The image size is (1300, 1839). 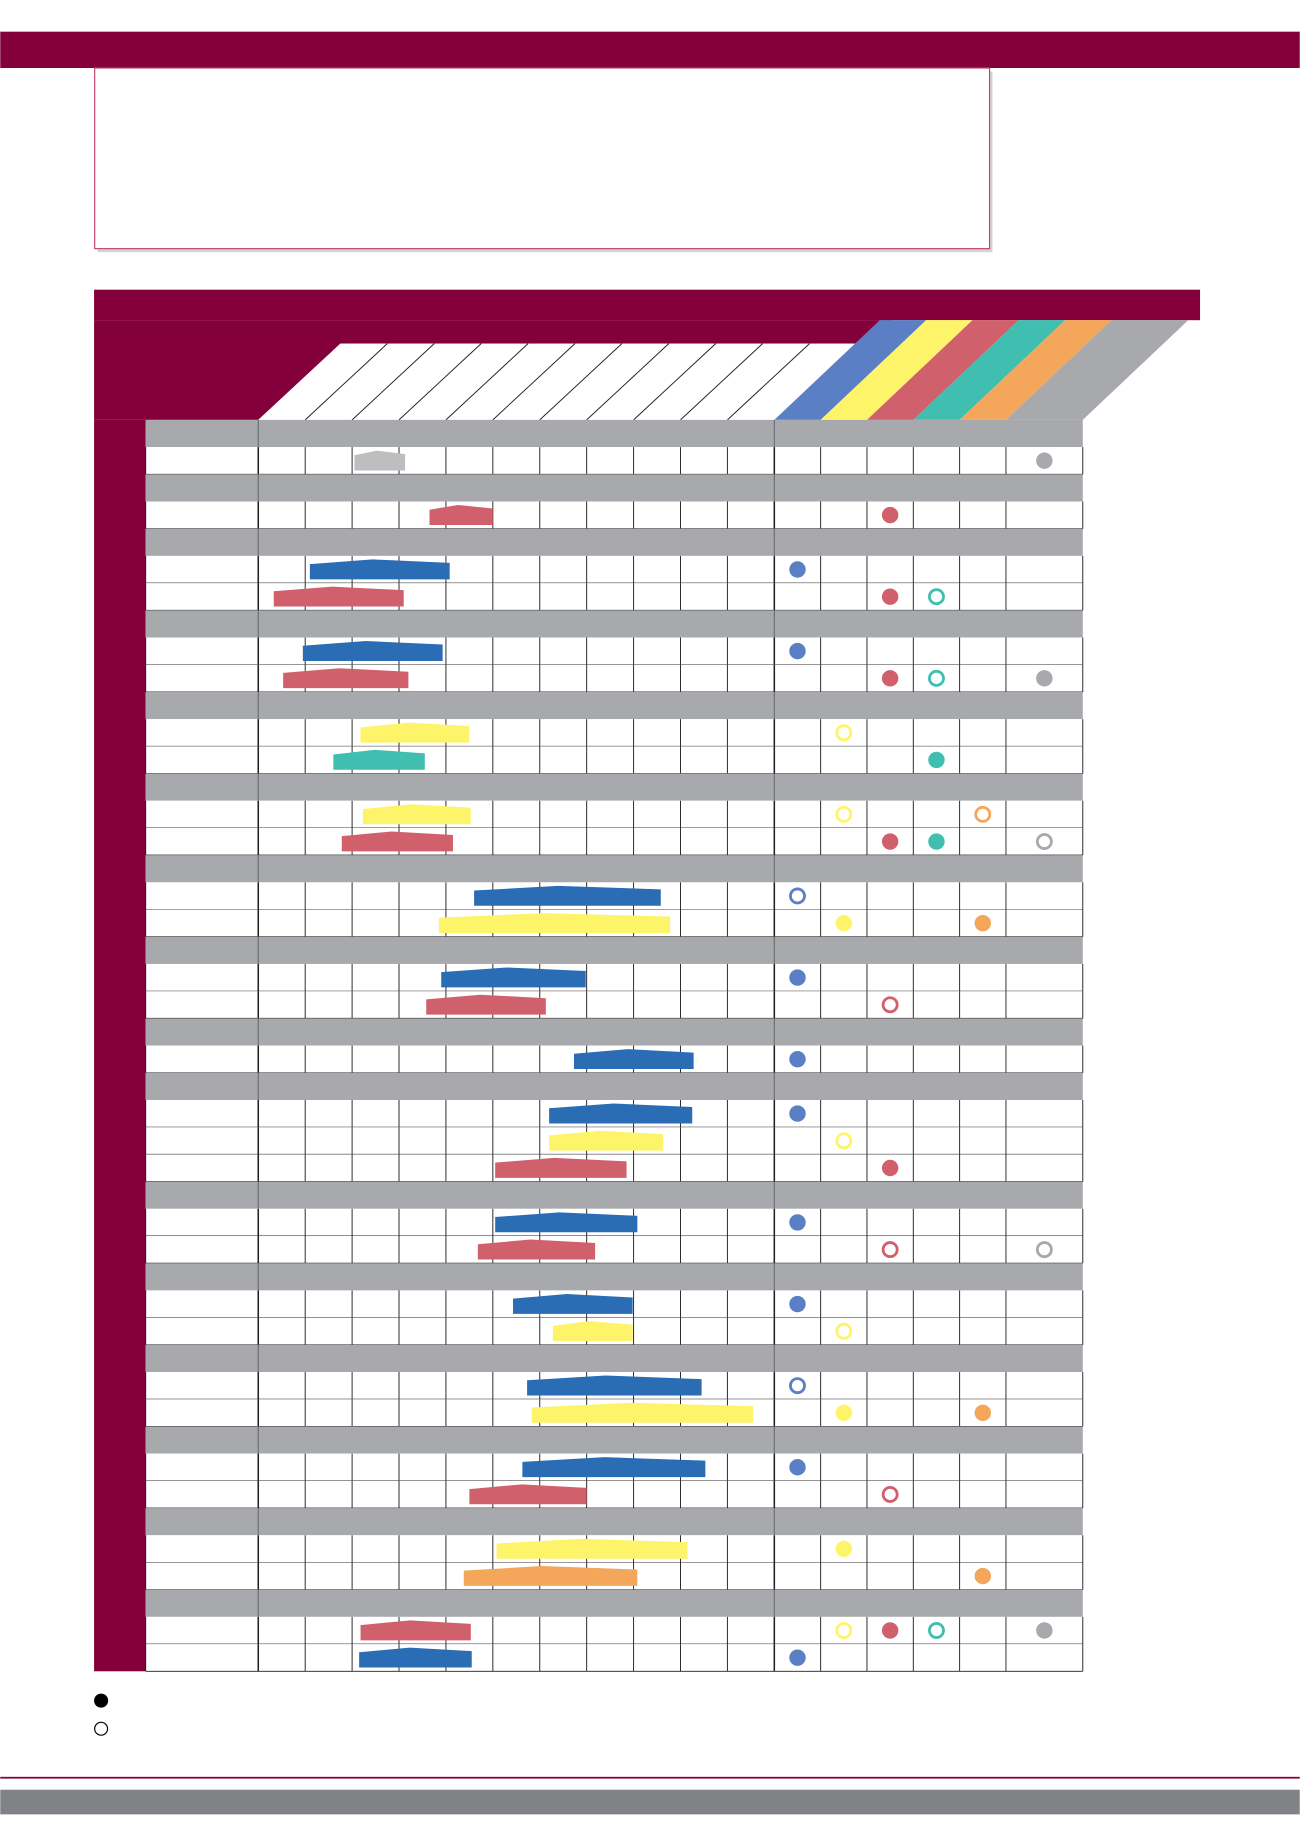 I want to click on hatch-area, so click(x=557, y=381).